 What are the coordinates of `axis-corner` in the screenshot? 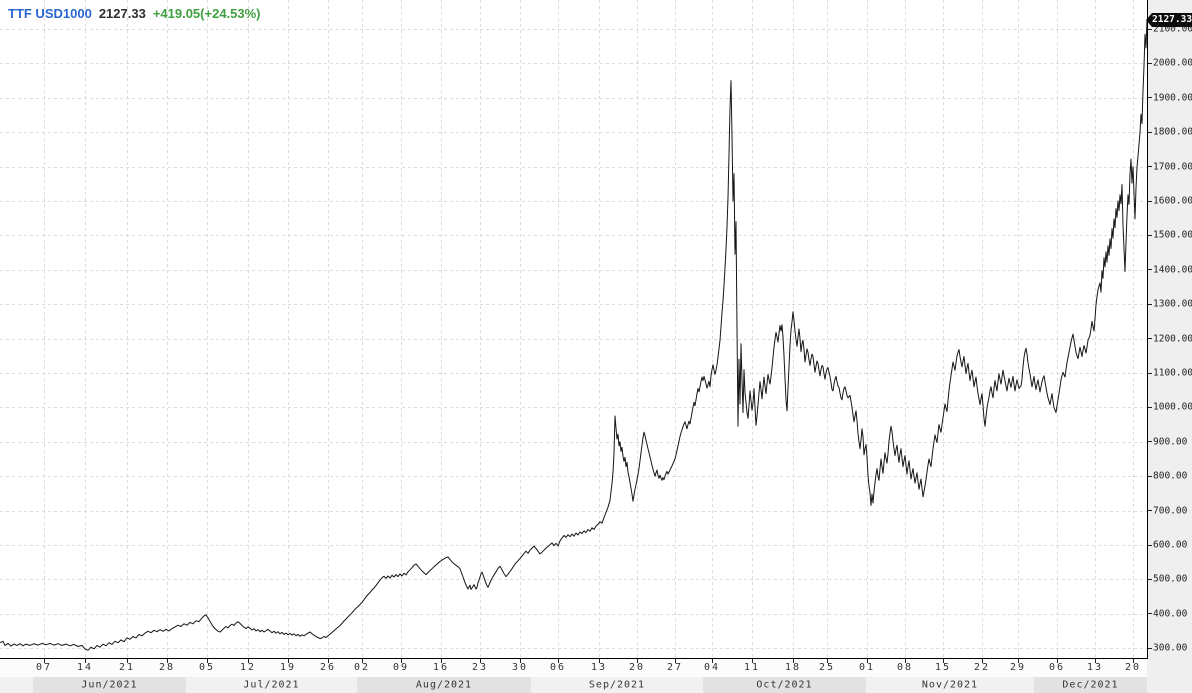 It's located at (1169, 676).